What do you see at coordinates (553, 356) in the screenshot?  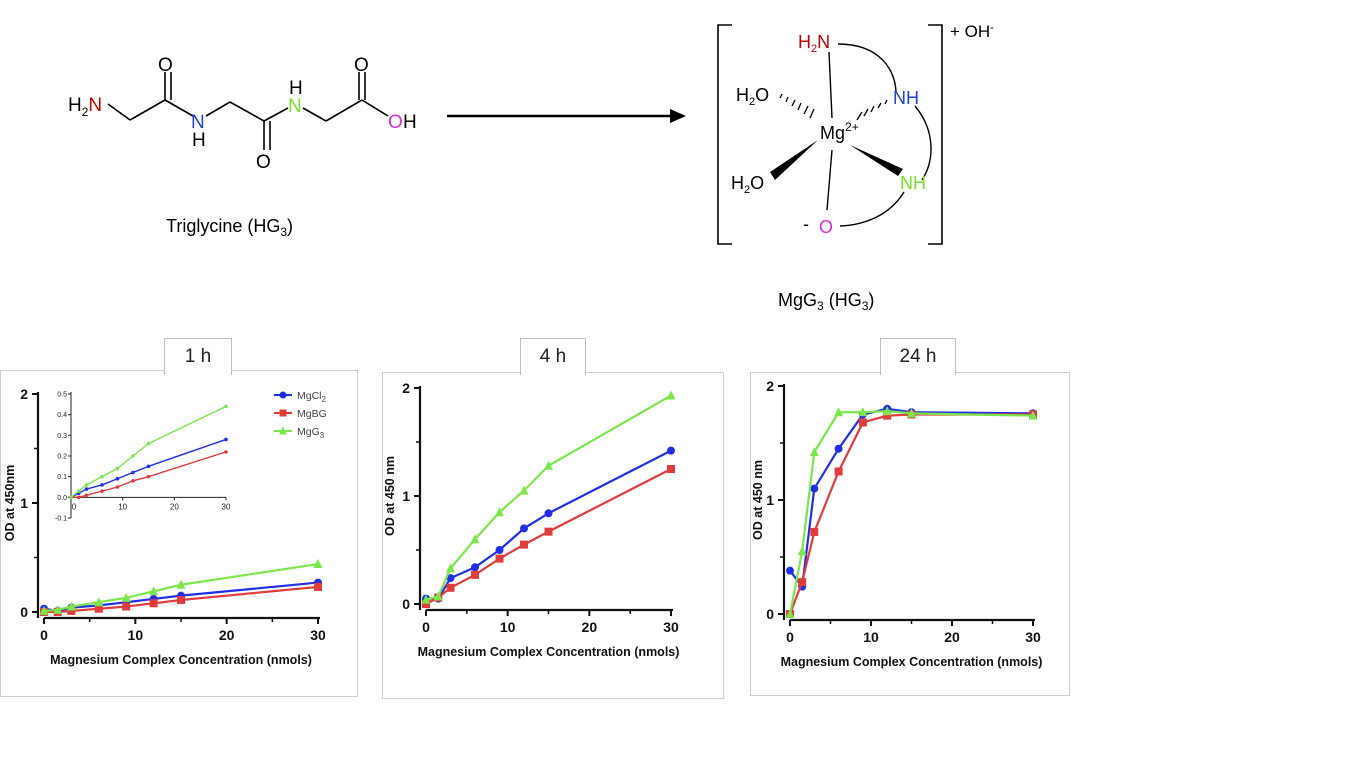 I see `panel-tab-4h: 4 h` at bounding box center [553, 356].